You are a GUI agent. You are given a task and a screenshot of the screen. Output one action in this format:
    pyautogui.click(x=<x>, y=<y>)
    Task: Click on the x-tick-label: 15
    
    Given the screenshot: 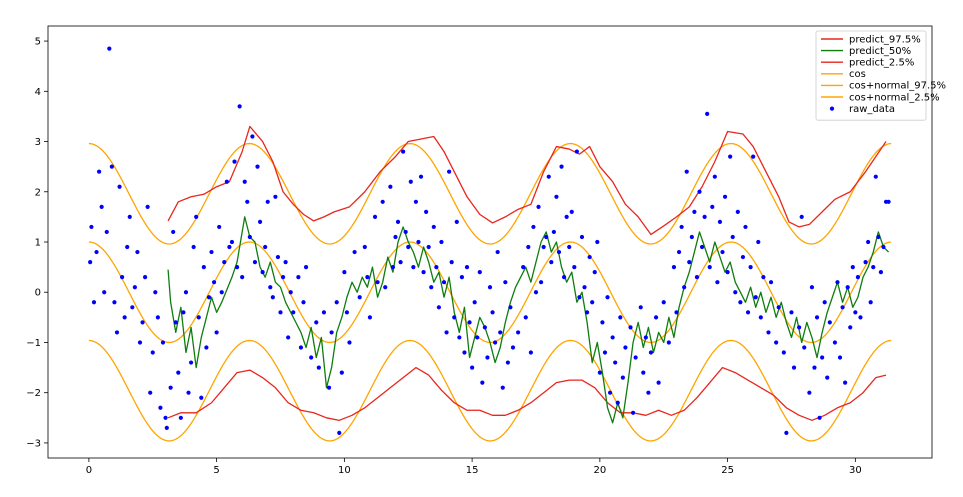 What is the action you would take?
    pyautogui.click(x=472, y=470)
    